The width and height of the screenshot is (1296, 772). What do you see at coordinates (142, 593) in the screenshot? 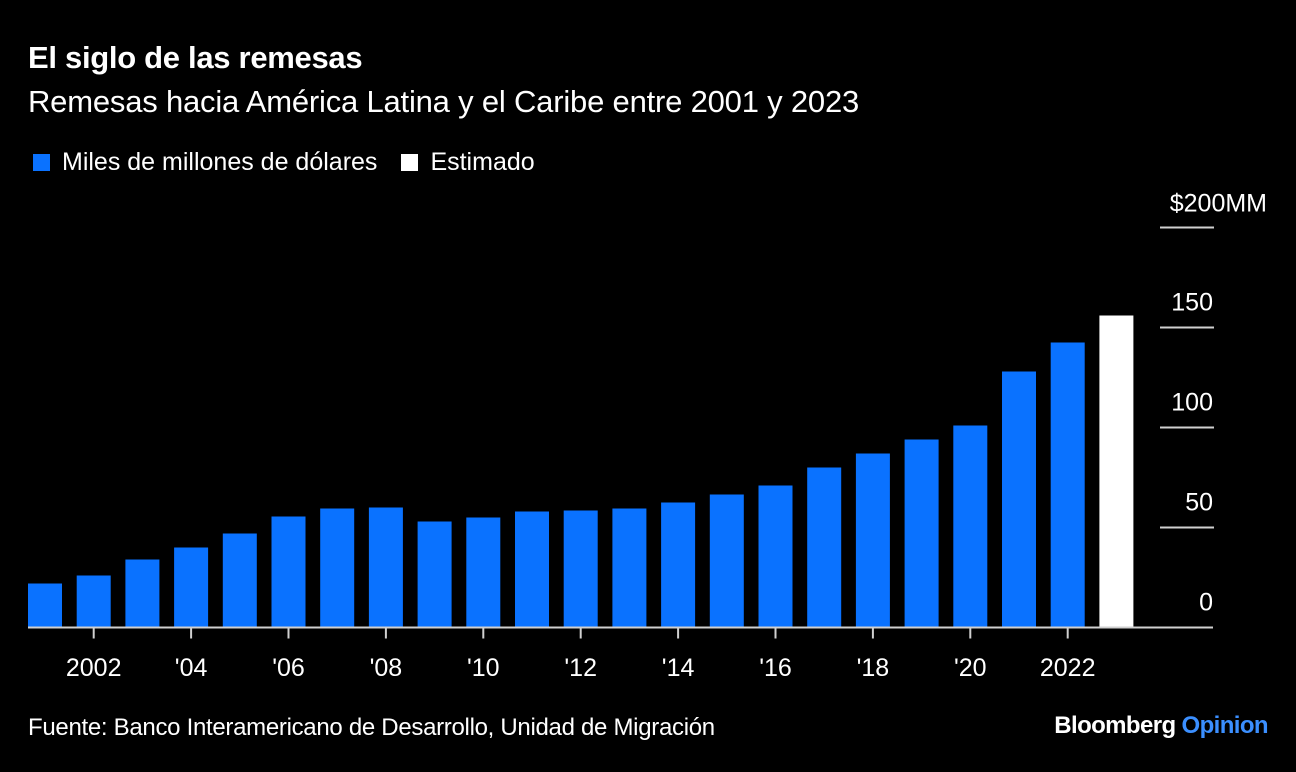
I see `bar-2003` at bounding box center [142, 593].